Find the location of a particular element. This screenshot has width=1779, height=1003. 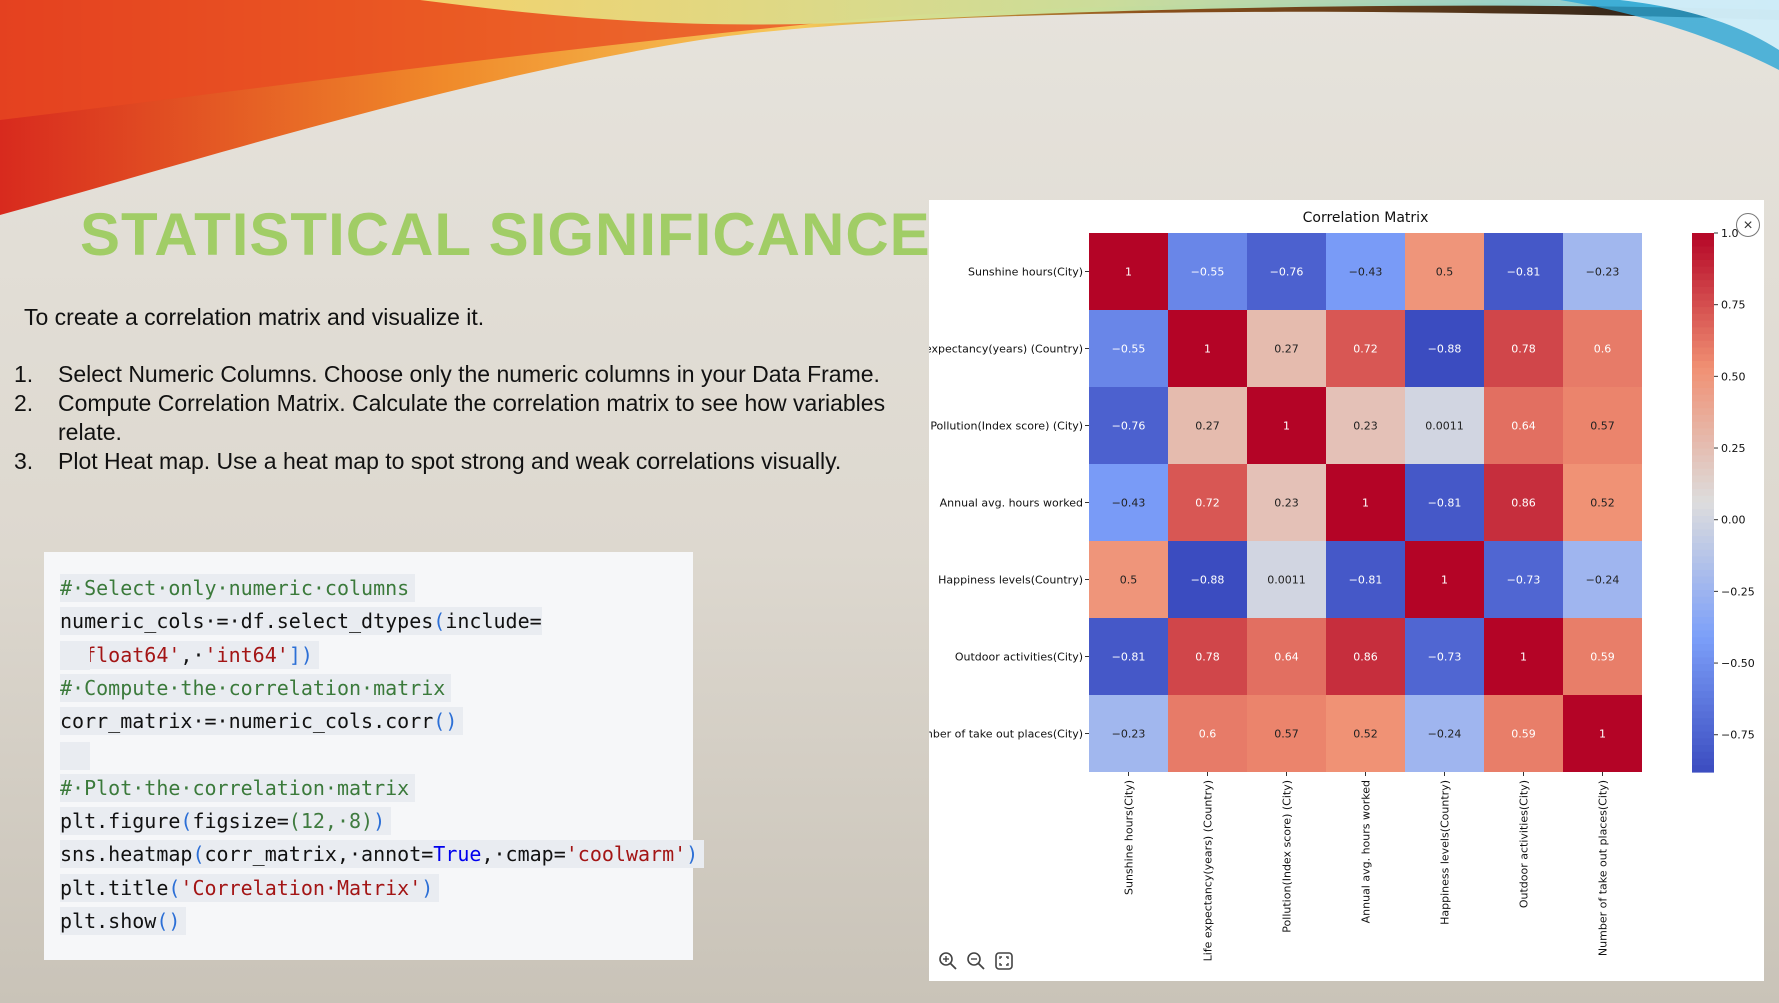

zoom-in-icon is located at coordinates (948, 961).